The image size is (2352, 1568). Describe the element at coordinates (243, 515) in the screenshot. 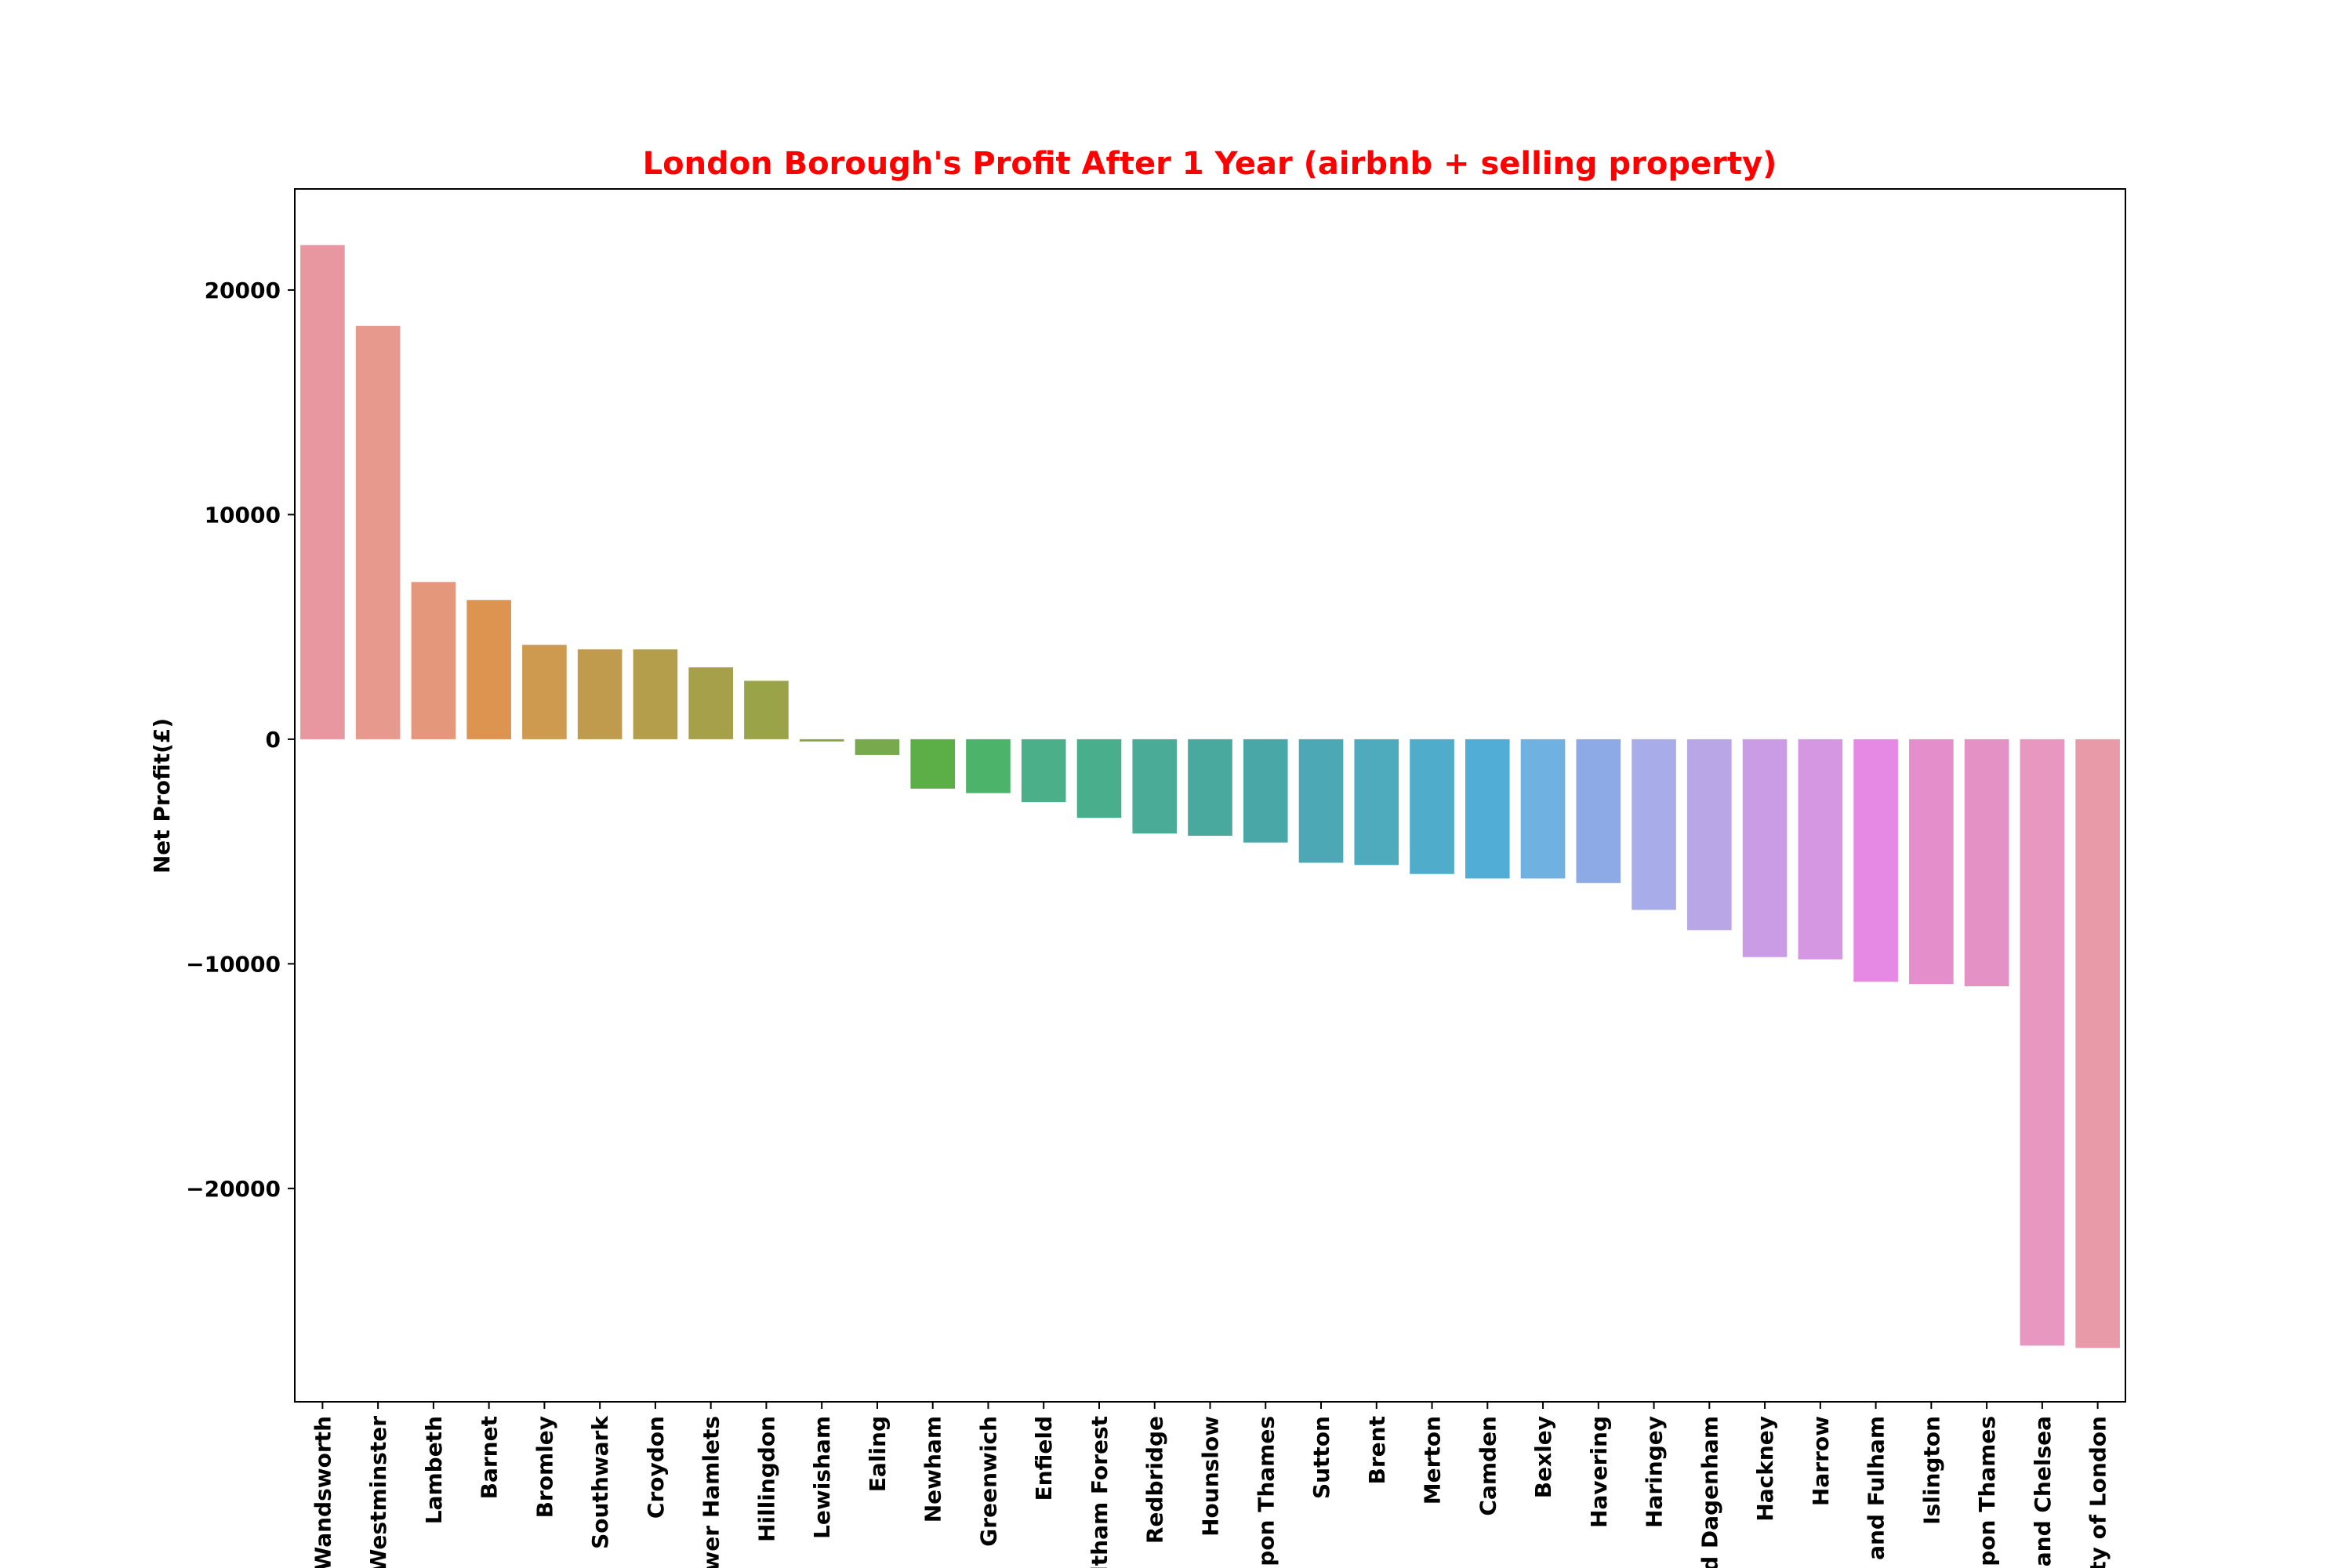

I see `y-tick-label: 10000` at that location.